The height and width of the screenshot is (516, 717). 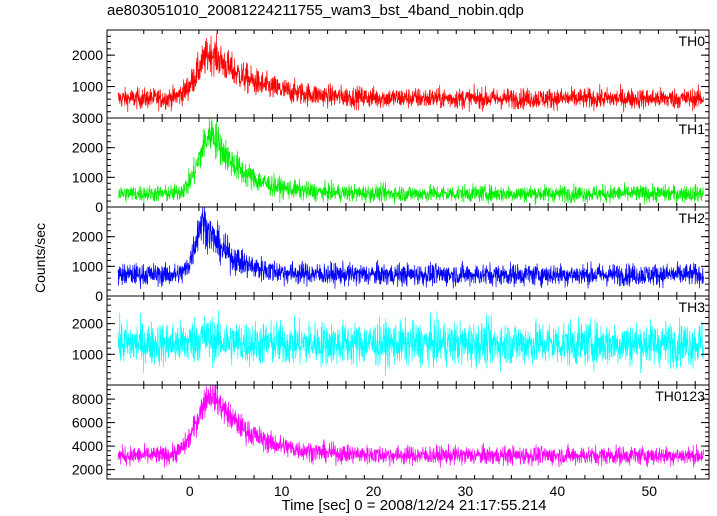 What do you see at coordinates (374, 491) in the screenshot?
I see `x-tick-label: 20` at bounding box center [374, 491].